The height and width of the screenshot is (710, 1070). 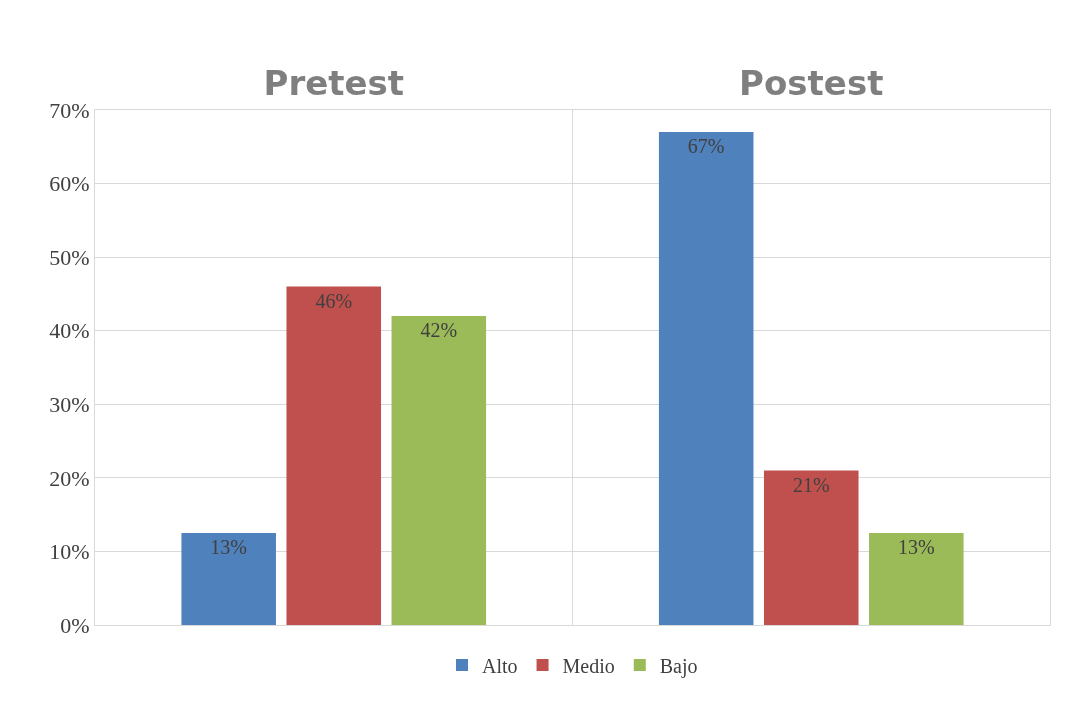 I want to click on y-tick-label: 20%, so click(x=69, y=478).